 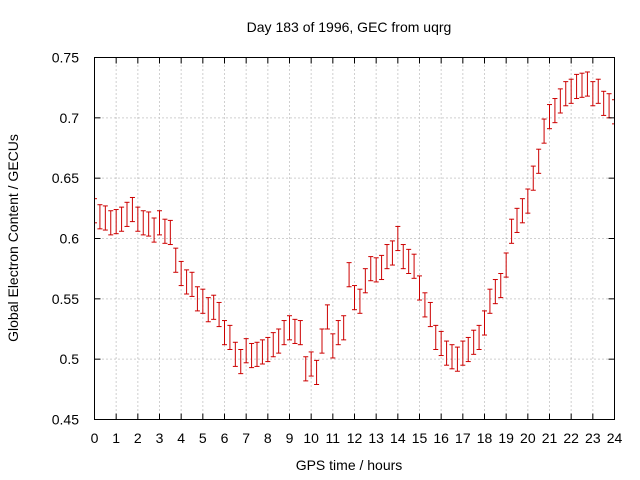 I want to click on y-tick-label: 0.65, so click(x=65, y=178).